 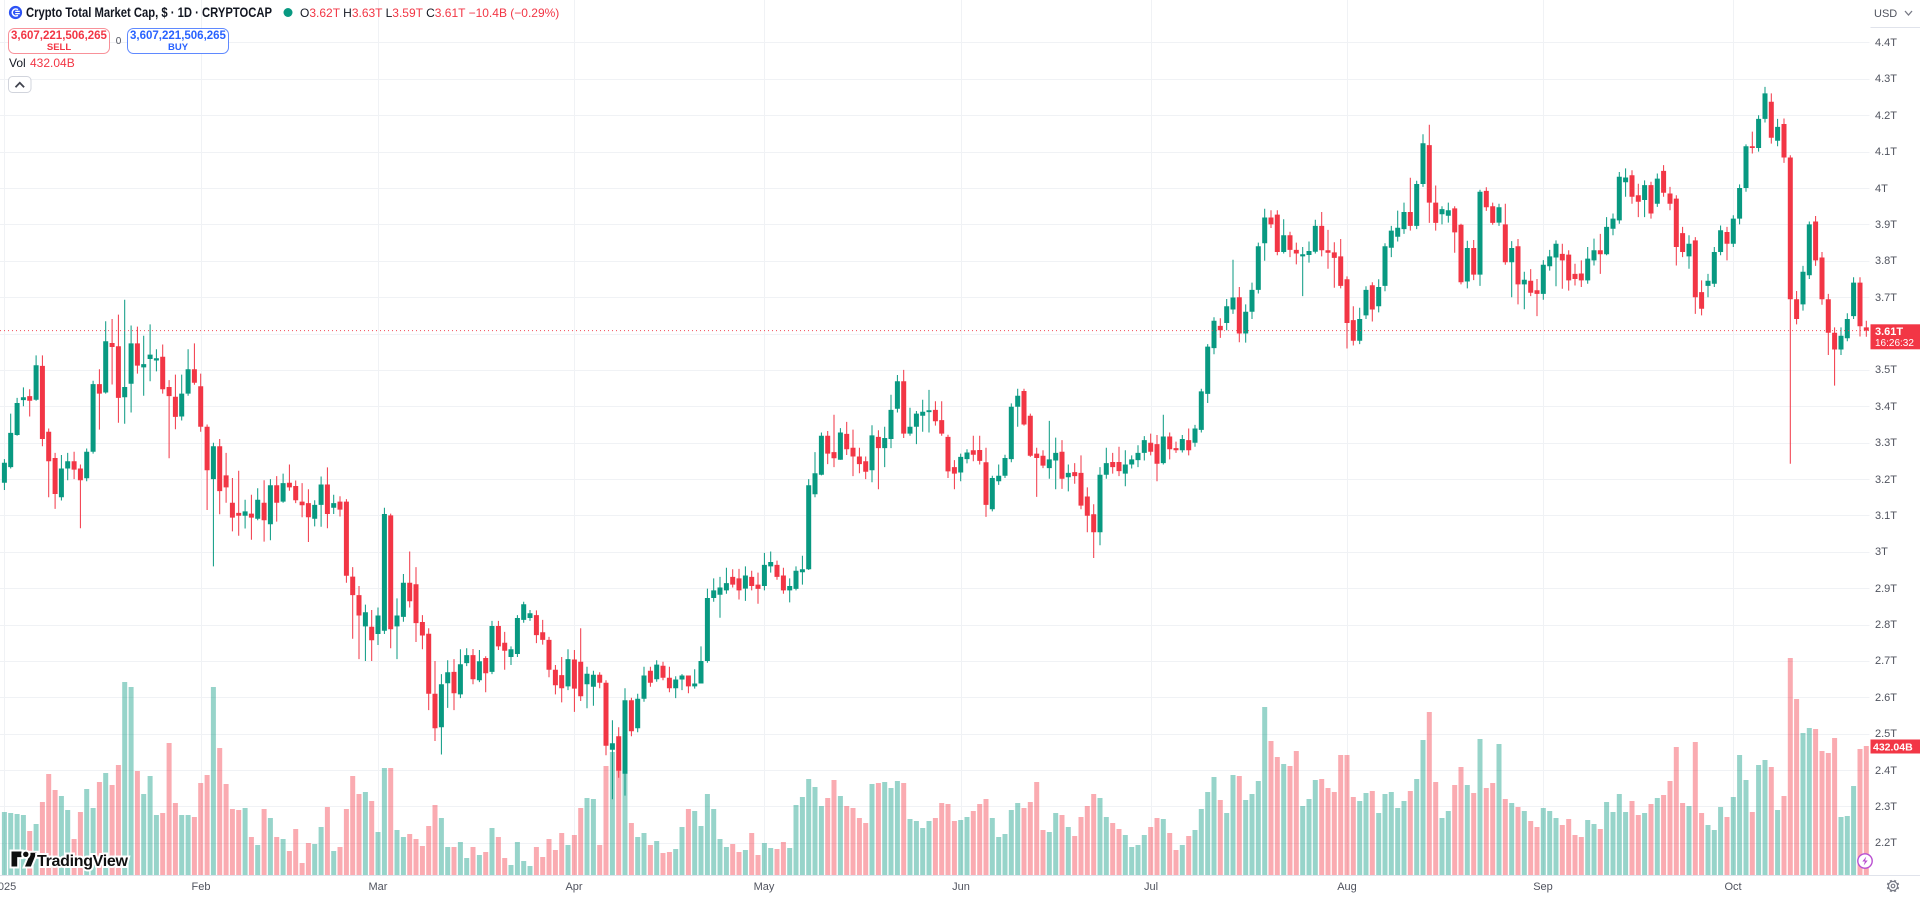 What do you see at coordinates (1885, 14) in the screenshot?
I see `svg-text: USD` at bounding box center [1885, 14].